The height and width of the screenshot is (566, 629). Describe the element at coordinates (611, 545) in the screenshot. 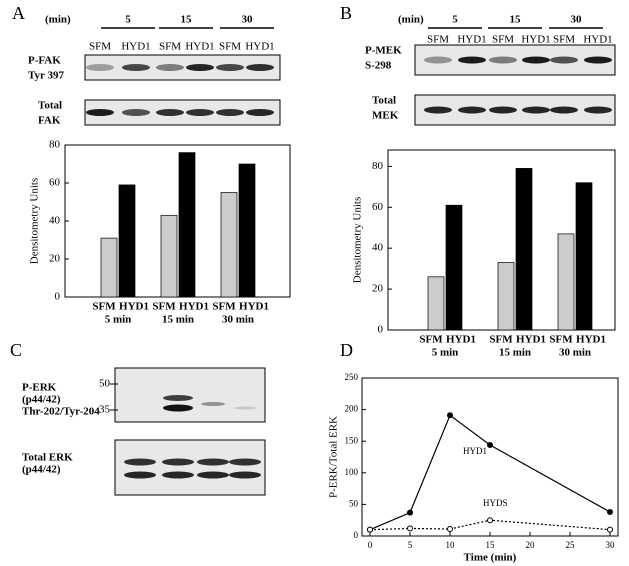

I see `x-tick-label: 30` at that location.